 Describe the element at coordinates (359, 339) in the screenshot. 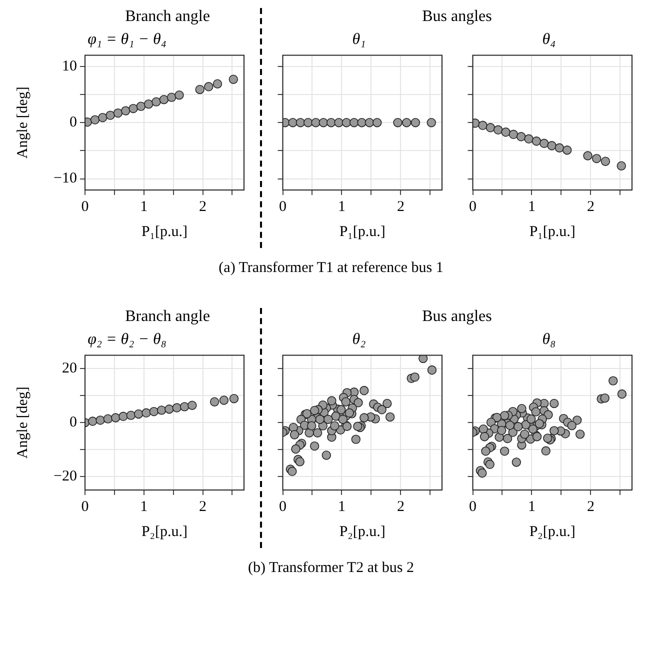

I see `chart-title: θ₂` at that location.